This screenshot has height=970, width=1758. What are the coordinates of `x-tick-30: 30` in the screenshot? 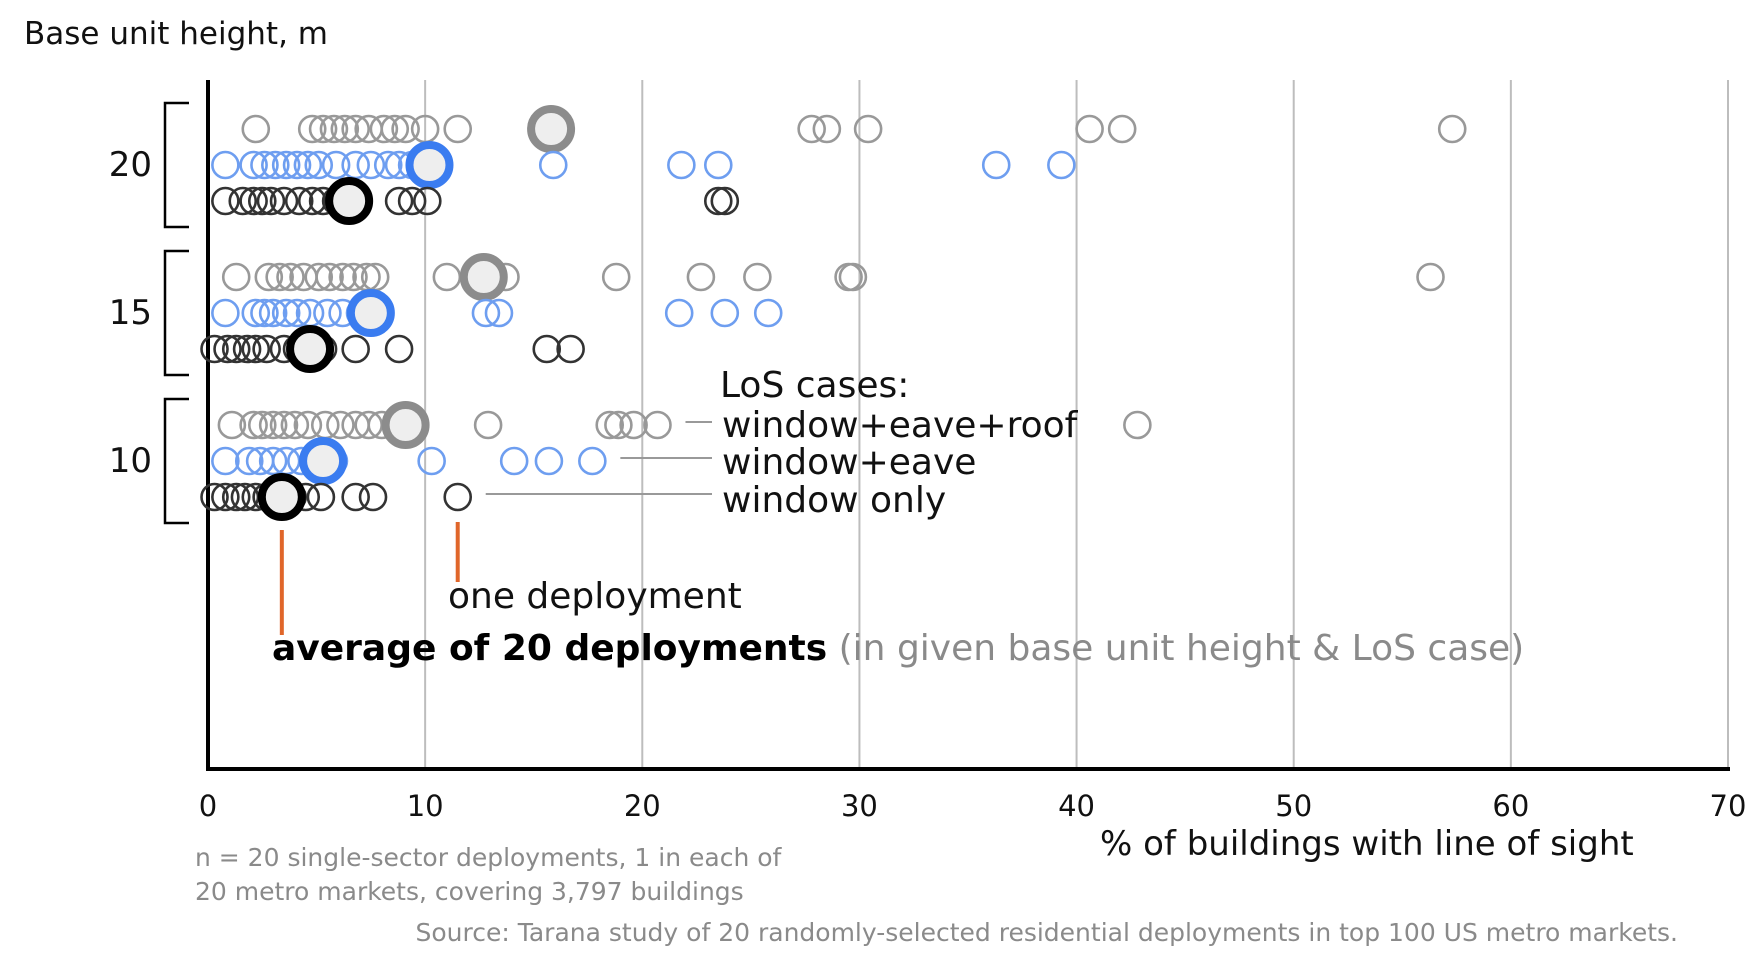 It's located at (859, 806).